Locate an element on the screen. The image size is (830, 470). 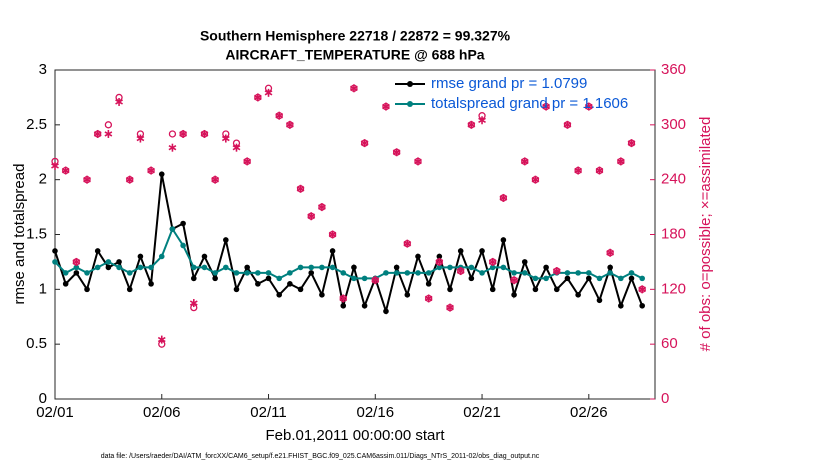
y2-tick-label: 180 is located at coordinates (673, 233).